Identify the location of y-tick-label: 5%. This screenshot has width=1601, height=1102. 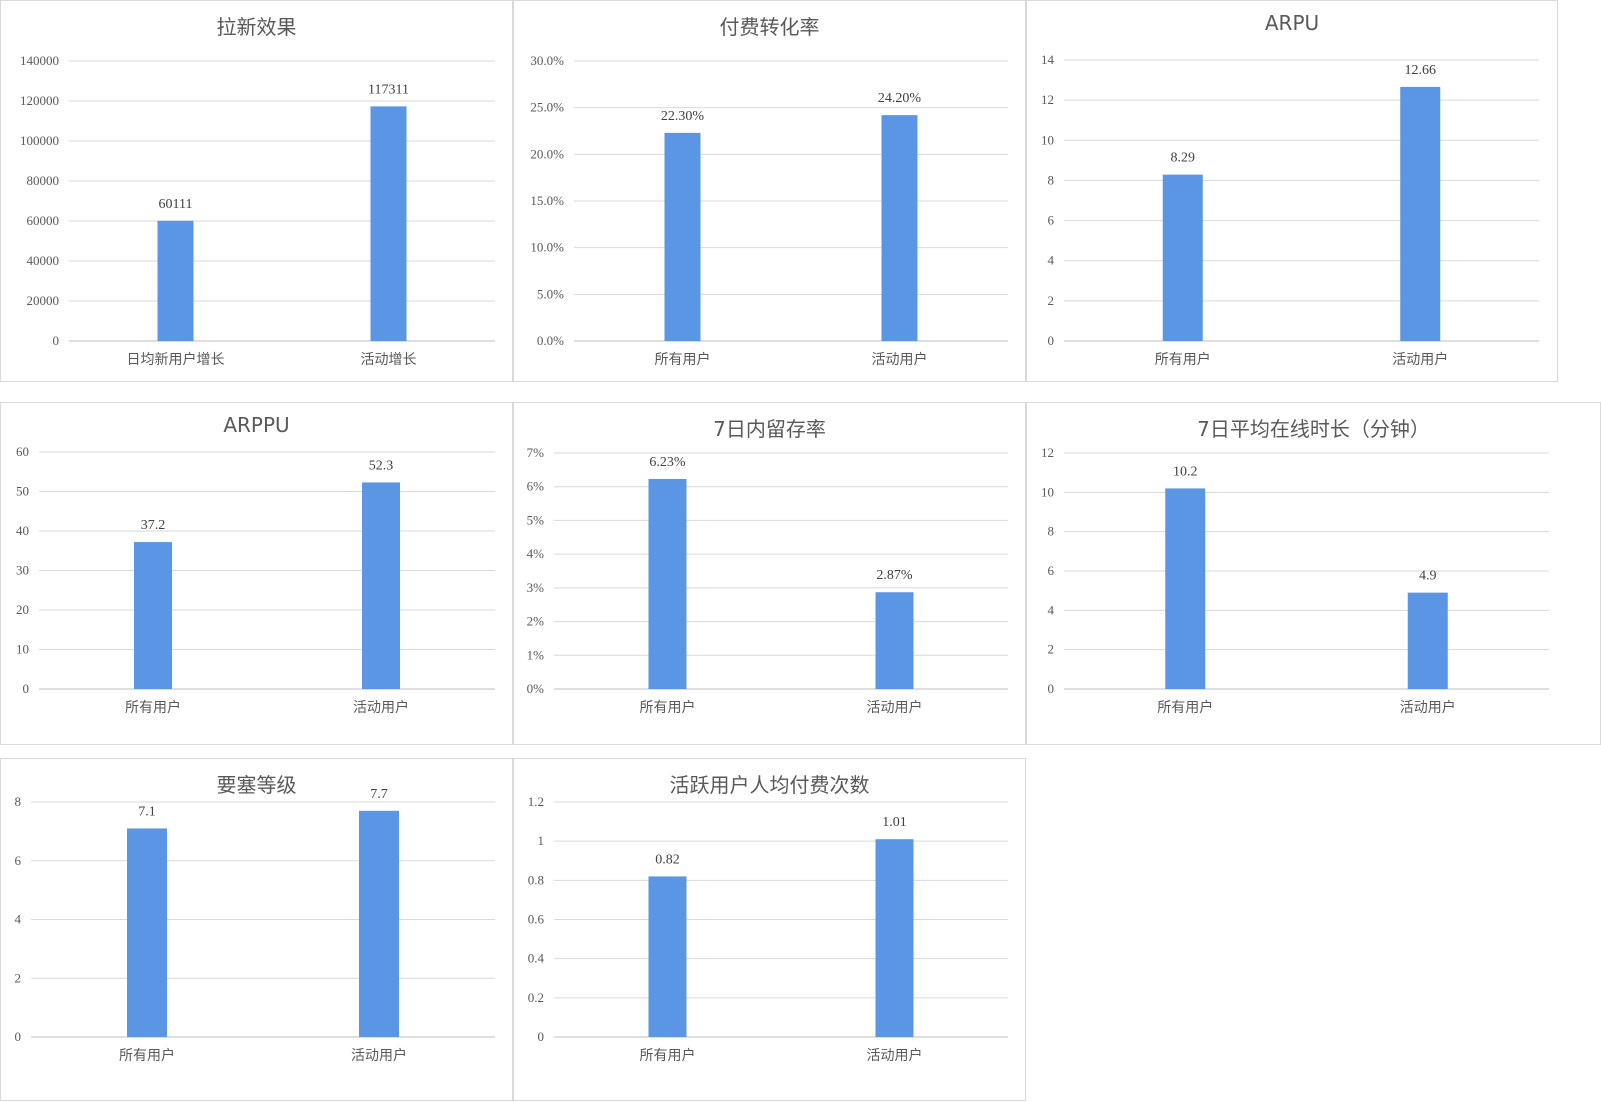
(536, 519).